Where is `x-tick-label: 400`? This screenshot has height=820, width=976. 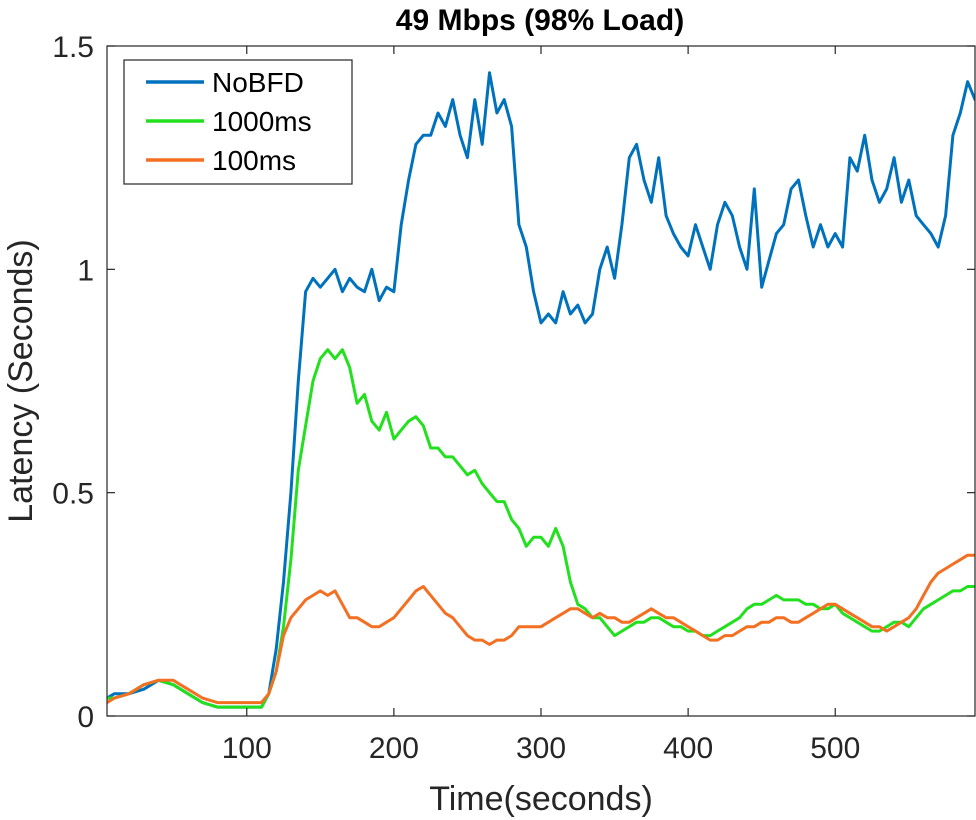
x-tick-label: 400 is located at coordinates (688, 748).